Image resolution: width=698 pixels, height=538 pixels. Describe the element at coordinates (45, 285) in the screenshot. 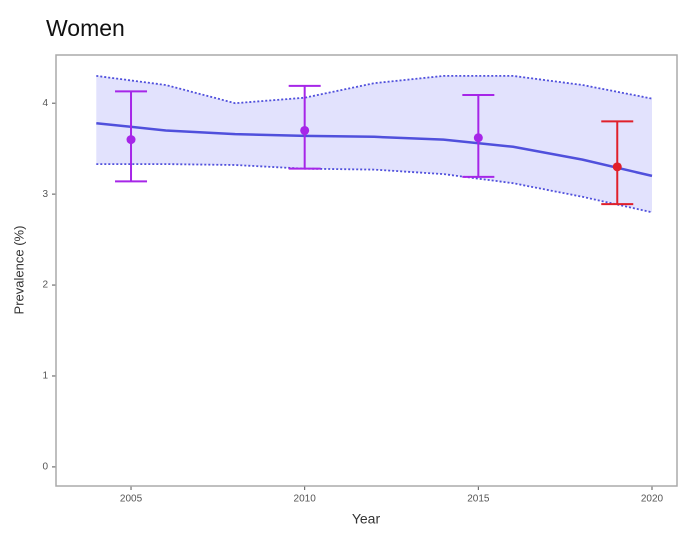

I see `y-tick-label: 2` at that location.